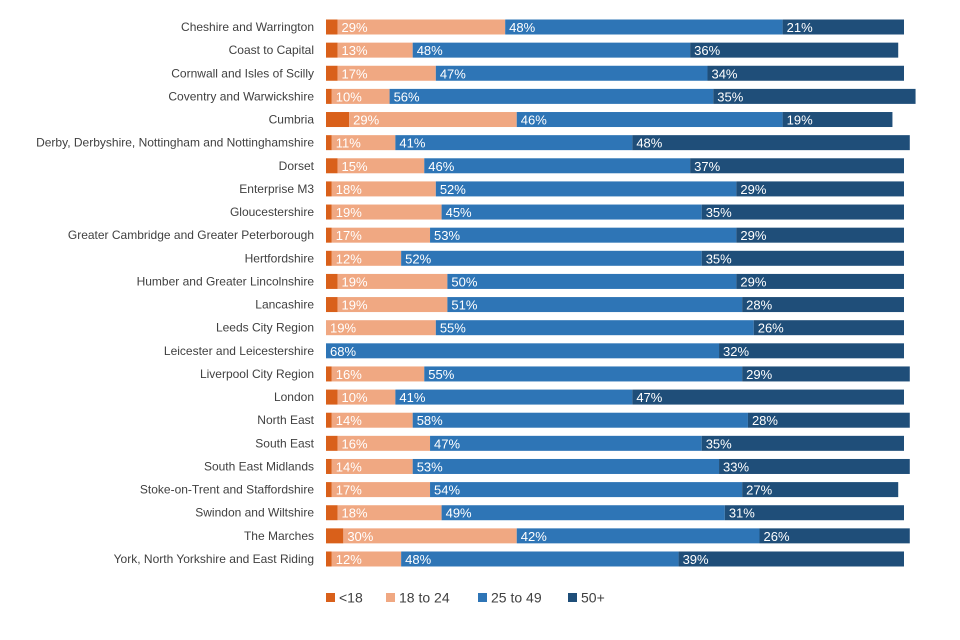 The image size is (960, 640). Describe the element at coordinates (284, 443) in the screenshot. I see `category-label-south-east: South East` at that location.